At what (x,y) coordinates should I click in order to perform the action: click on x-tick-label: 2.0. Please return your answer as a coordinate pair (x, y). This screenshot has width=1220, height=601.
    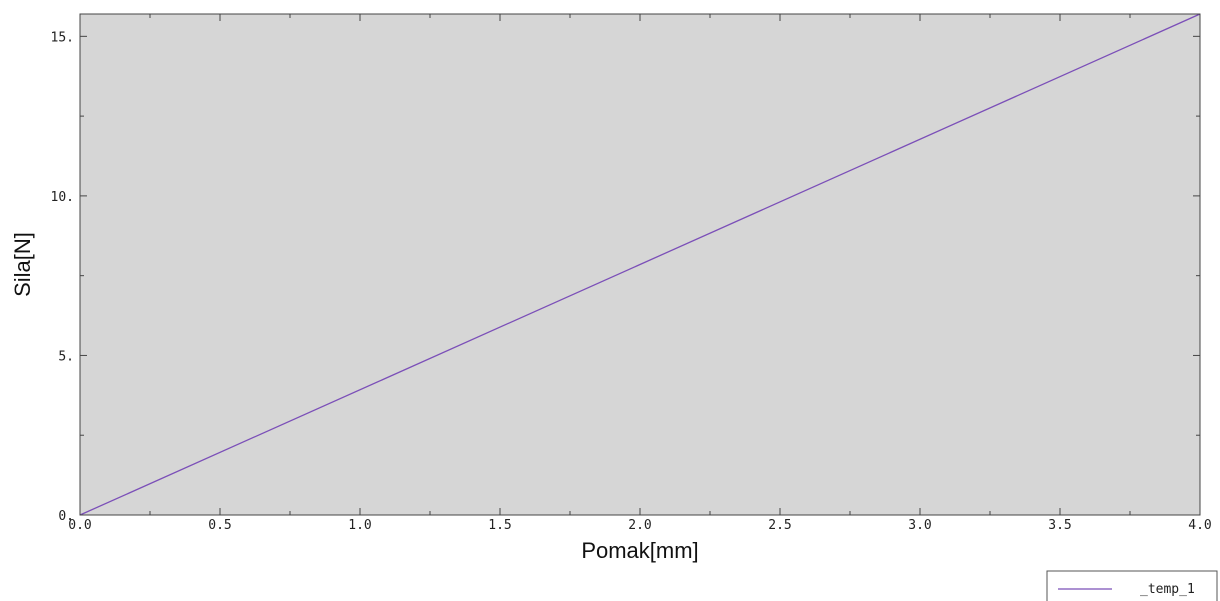
    Looking at the image, I should click on (639, 525).